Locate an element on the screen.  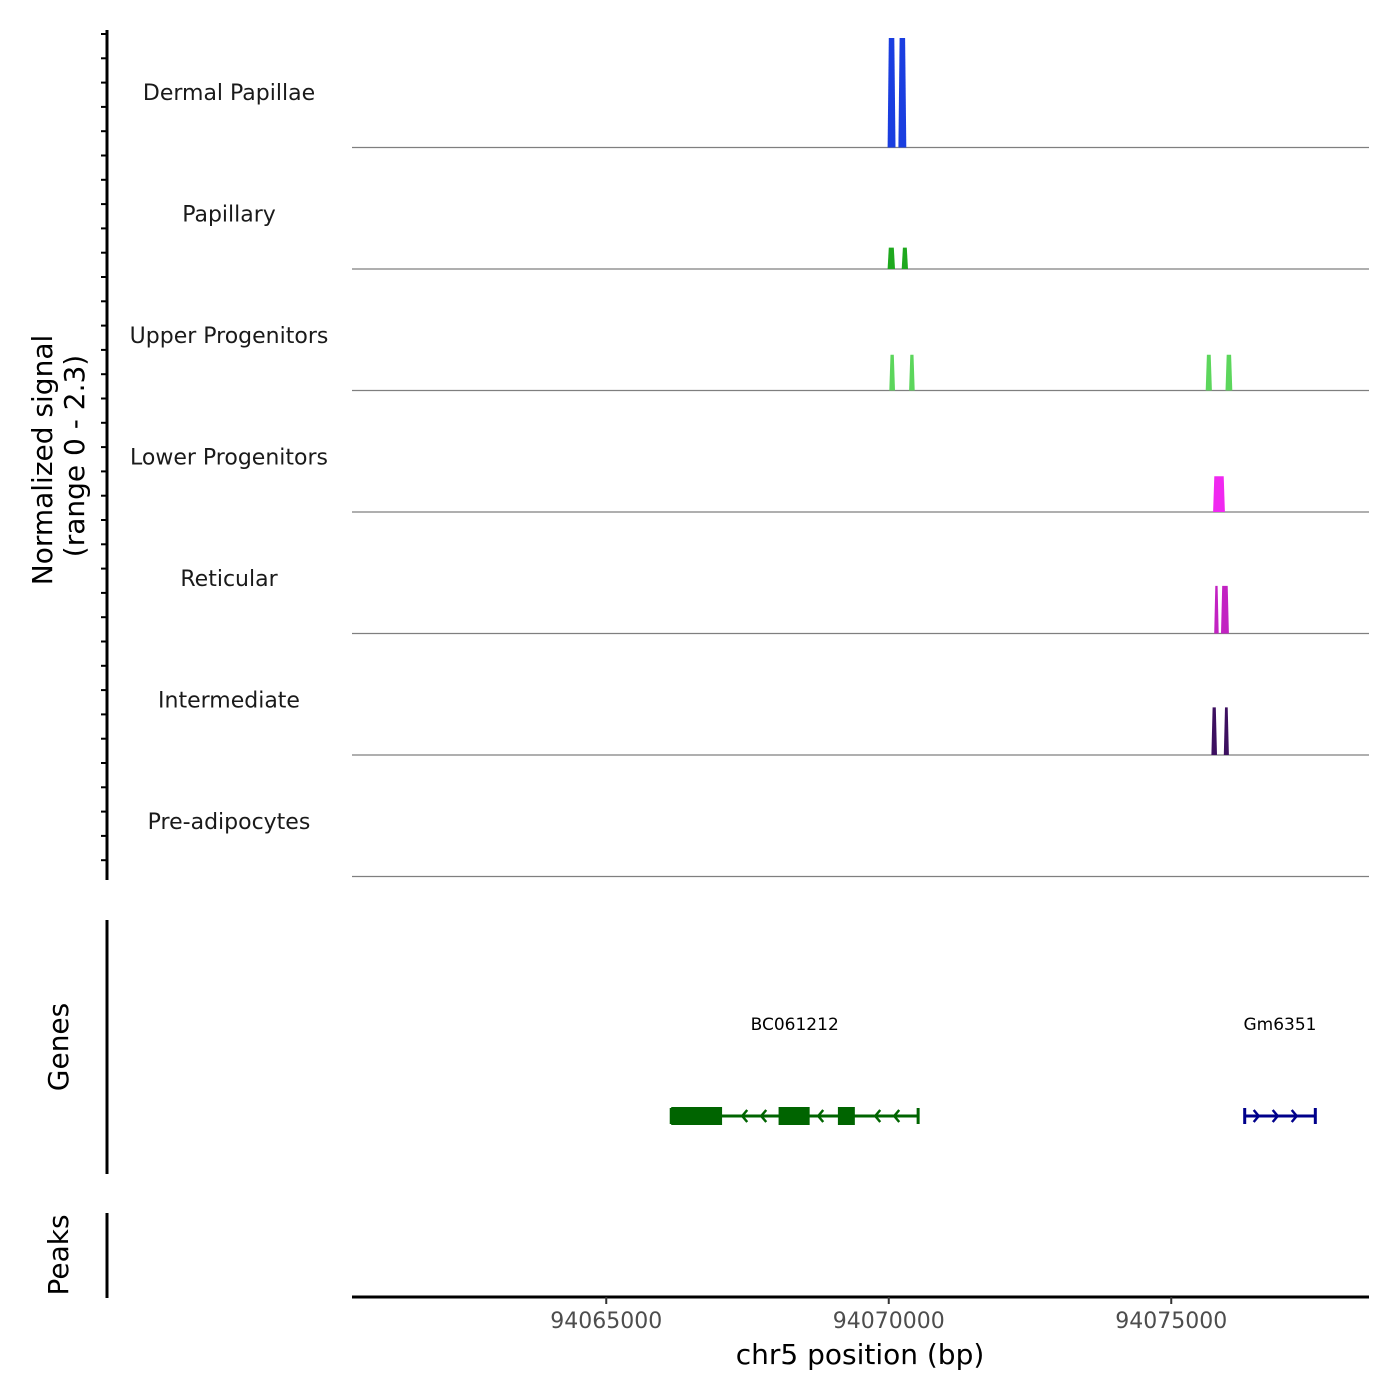
track-label: Upper Progenitors is located at coordinates (229, 336).